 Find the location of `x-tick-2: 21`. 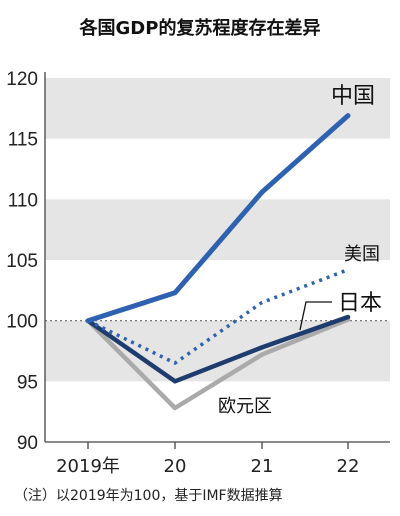

x-tick-2: 21 is located at coordinates (262, 466).